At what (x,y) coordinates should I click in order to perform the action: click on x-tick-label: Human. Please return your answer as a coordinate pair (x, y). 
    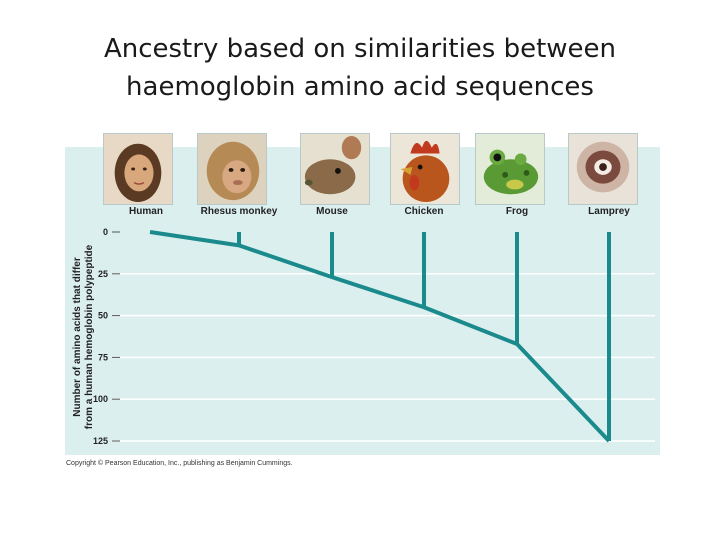
    Looking at the image, I should click on (146, 211).